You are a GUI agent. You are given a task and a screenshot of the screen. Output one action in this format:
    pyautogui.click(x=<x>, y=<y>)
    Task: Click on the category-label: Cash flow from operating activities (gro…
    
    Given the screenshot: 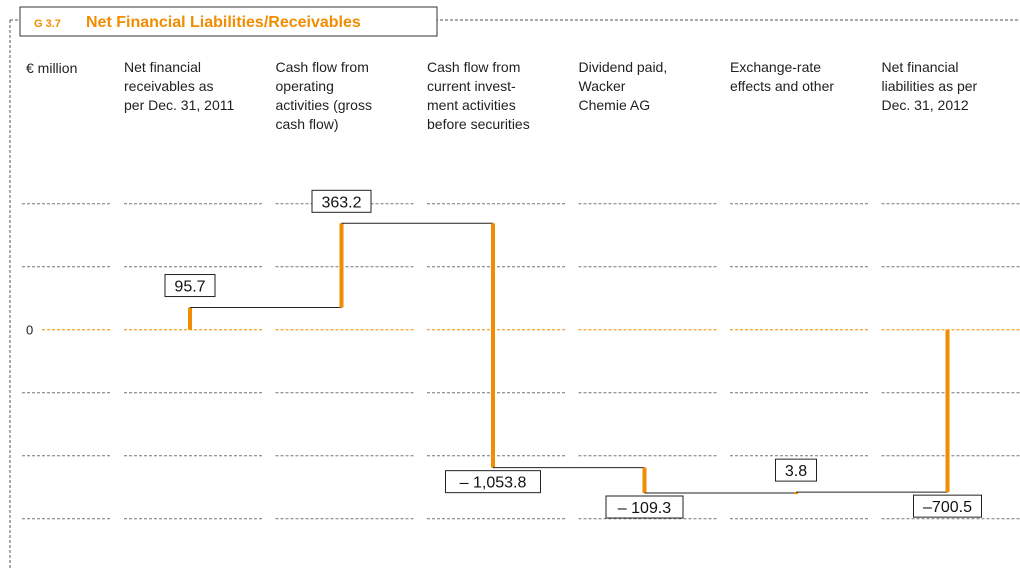 What is the action you would take?
    pyautogui.click(x=323, y=95)
    